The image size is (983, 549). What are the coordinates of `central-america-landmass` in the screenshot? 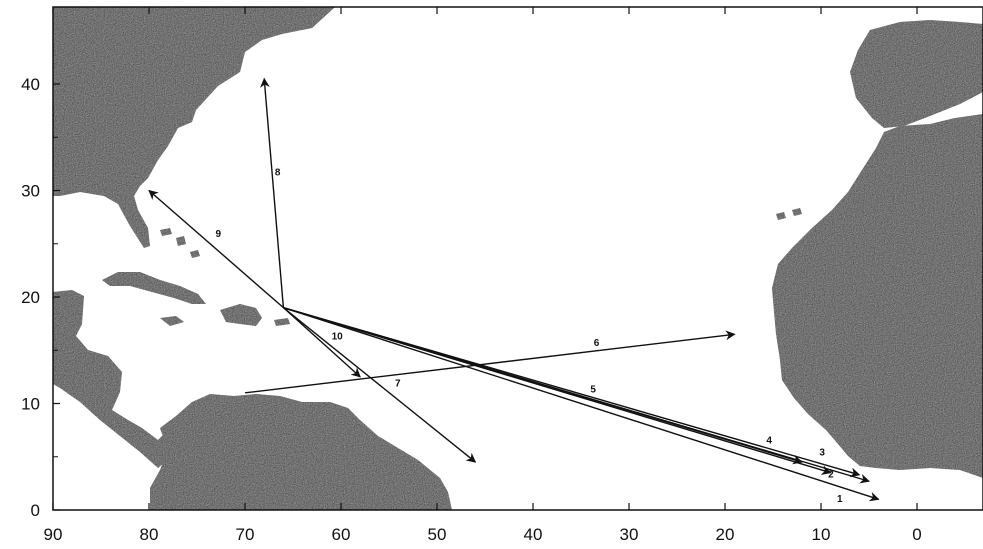 It's located at (114, 379).